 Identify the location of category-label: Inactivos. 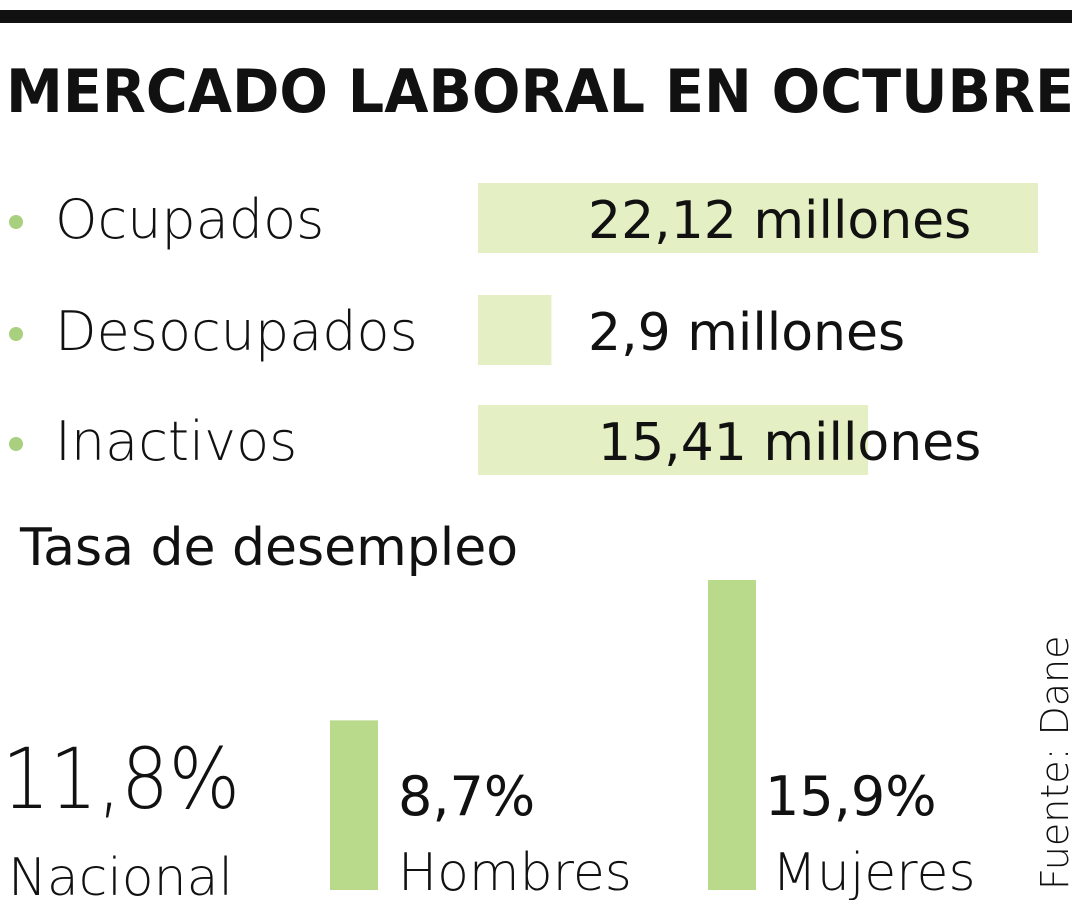
(176, 441).